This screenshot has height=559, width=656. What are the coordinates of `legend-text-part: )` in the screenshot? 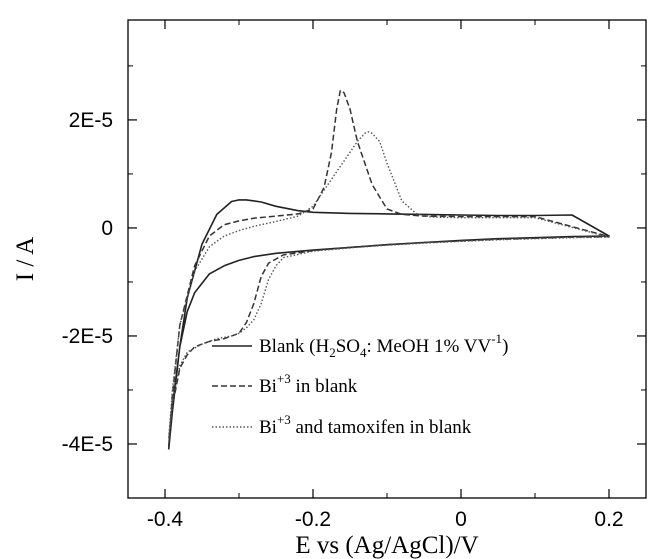 It's located at (505, 346).